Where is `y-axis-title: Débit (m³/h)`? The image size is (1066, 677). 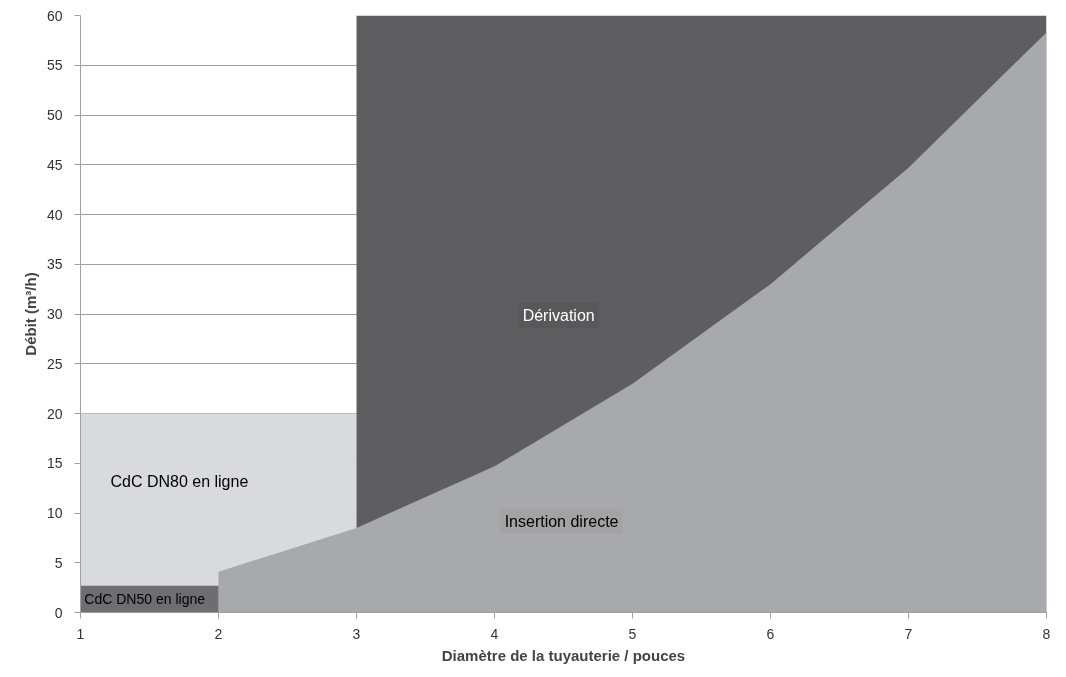 y-axis-title: Débit (m³/h) is located at coordinates (30, 314).